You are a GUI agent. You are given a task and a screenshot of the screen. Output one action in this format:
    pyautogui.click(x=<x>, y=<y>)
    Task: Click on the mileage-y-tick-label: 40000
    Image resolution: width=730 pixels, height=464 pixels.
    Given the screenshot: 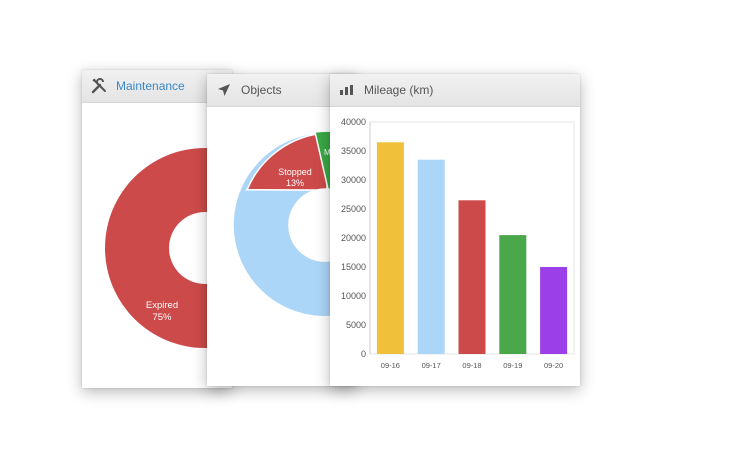 What is the action you would take?
    pyautogui.click(x=353, y=122)
    